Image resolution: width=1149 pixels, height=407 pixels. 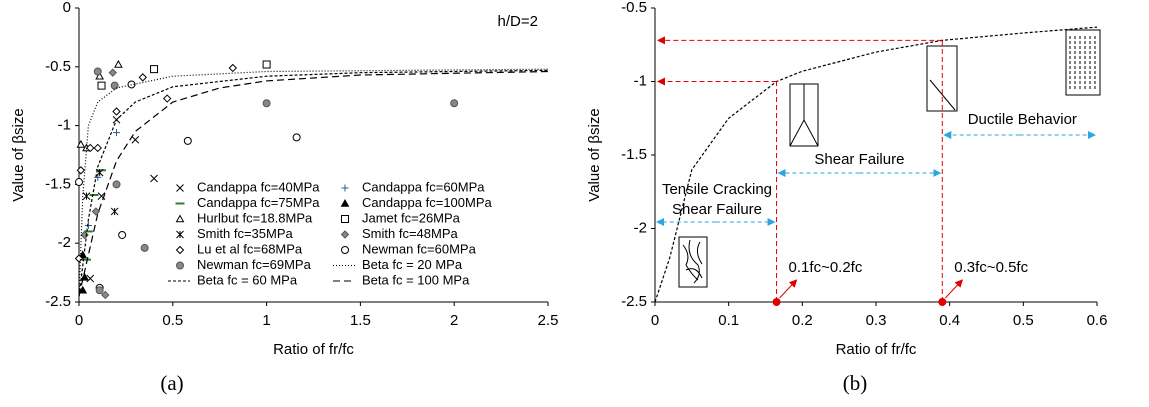 I want to click on legend-label: Candappa fc=100MPa, so click(x=427, y=202).